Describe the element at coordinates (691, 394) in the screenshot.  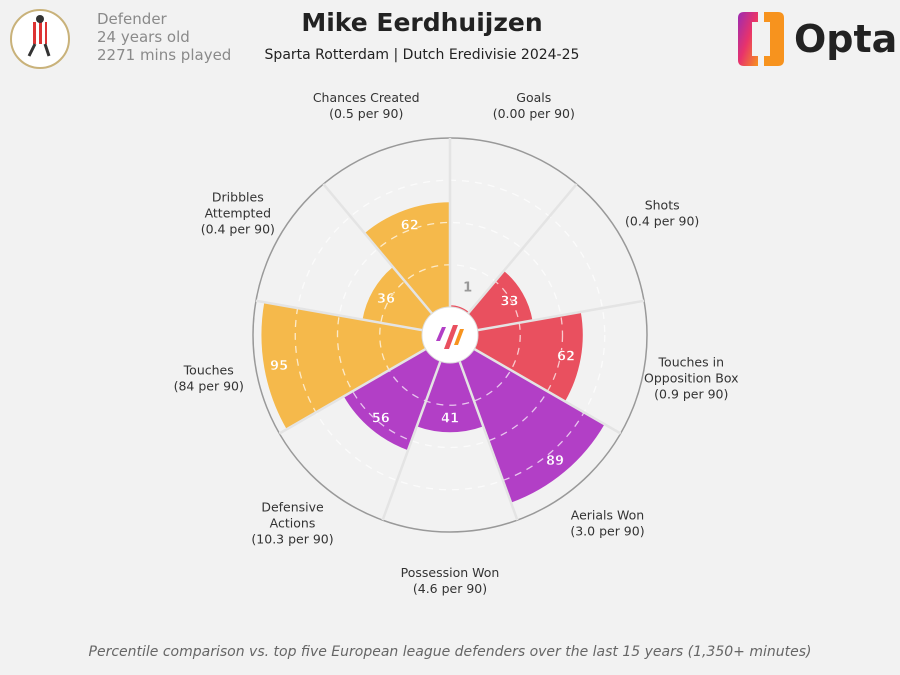
I see `metric-per90: (0.9 per 90)` at that location.